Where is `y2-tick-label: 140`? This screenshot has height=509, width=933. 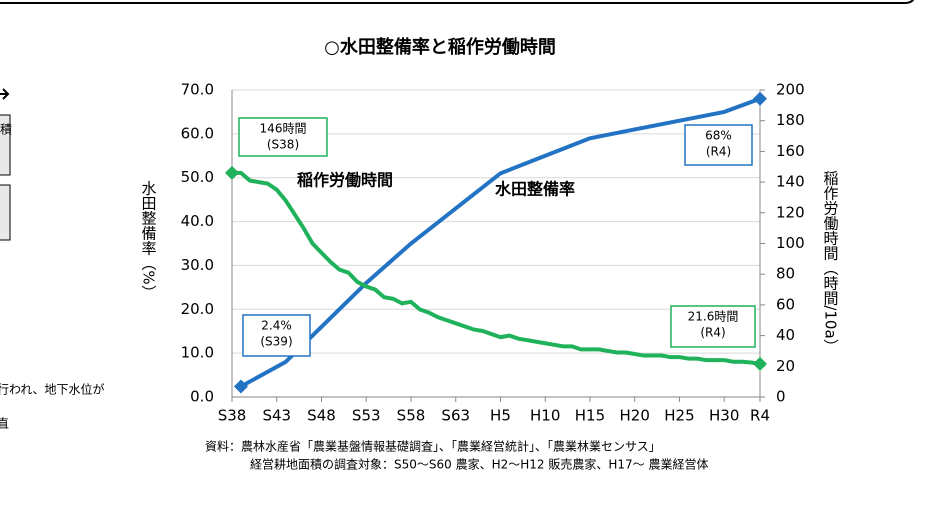 y2-tick-label: 140 is located at coordinates (790, 182).